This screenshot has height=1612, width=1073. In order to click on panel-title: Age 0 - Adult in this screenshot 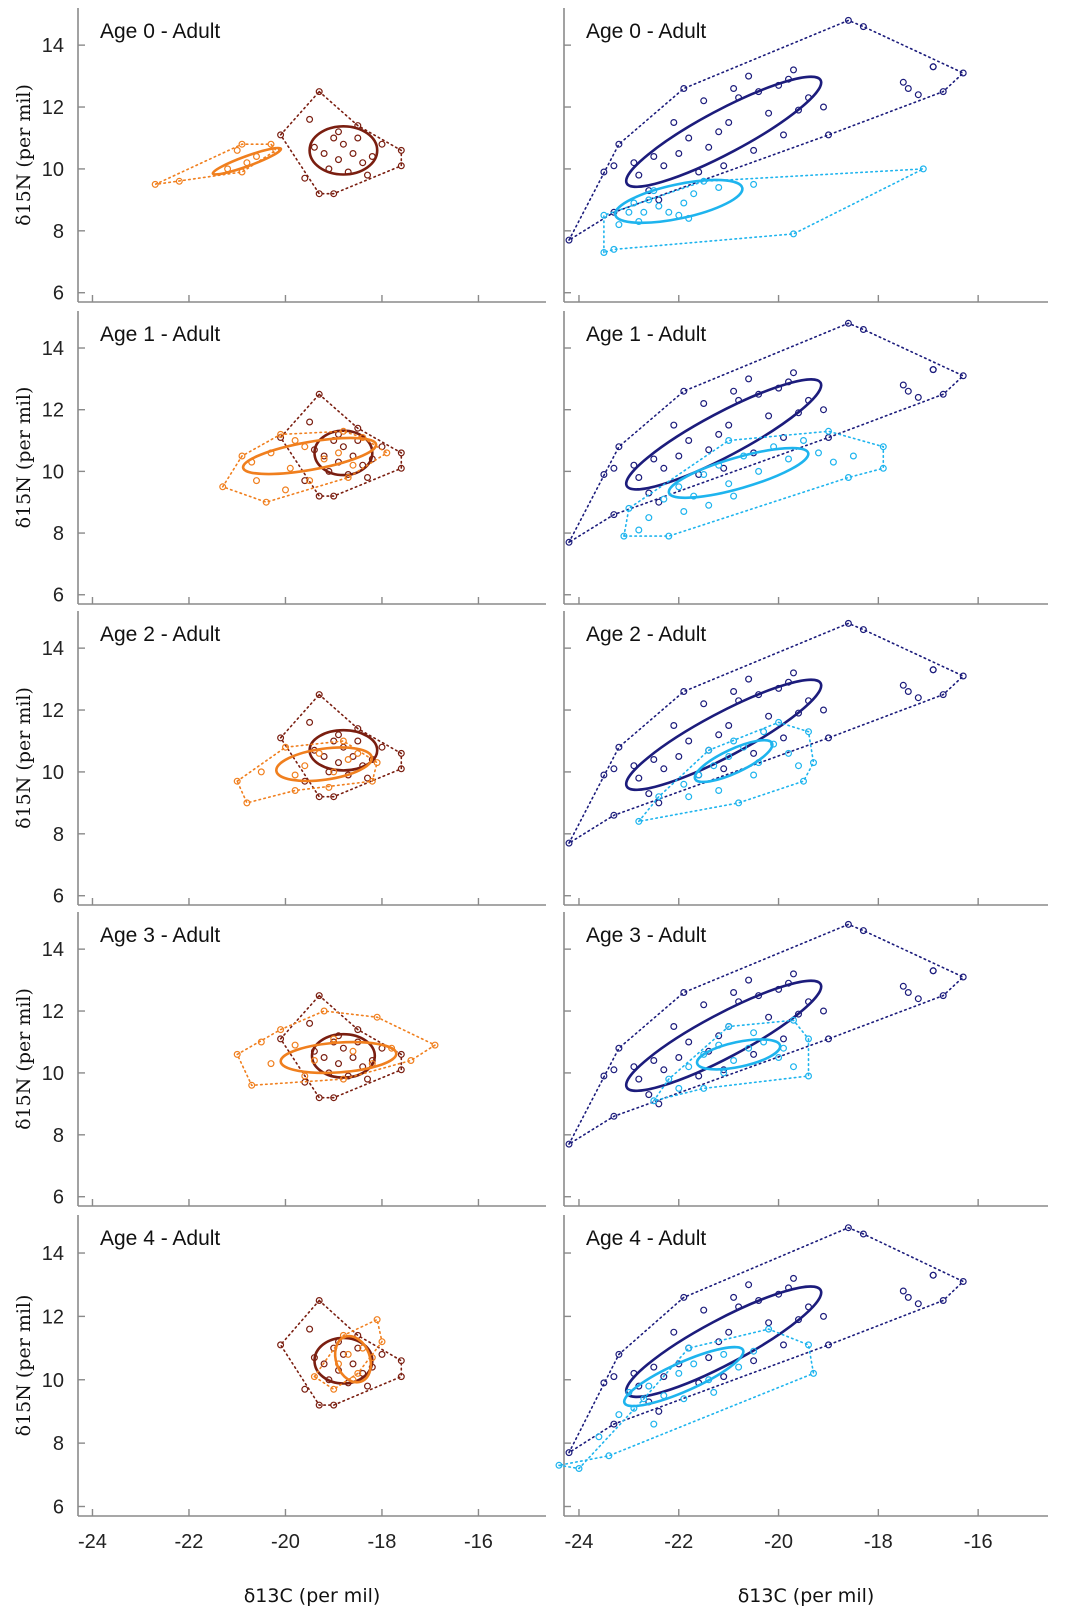, I will do `click(160, 31)`.